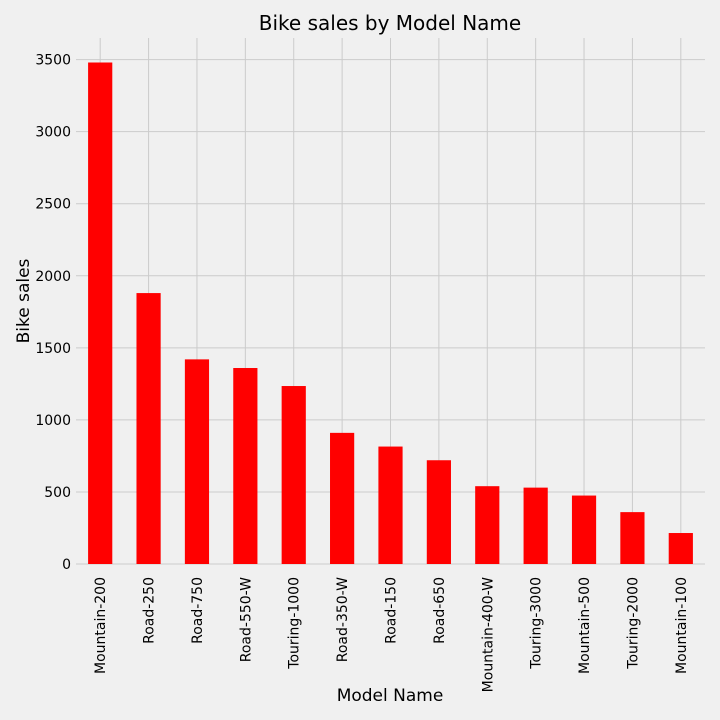  What do you see at coordinates (487, 525) in the screenshot?
I see `bar-mountain-400-w` at bounding box center [487, 525].